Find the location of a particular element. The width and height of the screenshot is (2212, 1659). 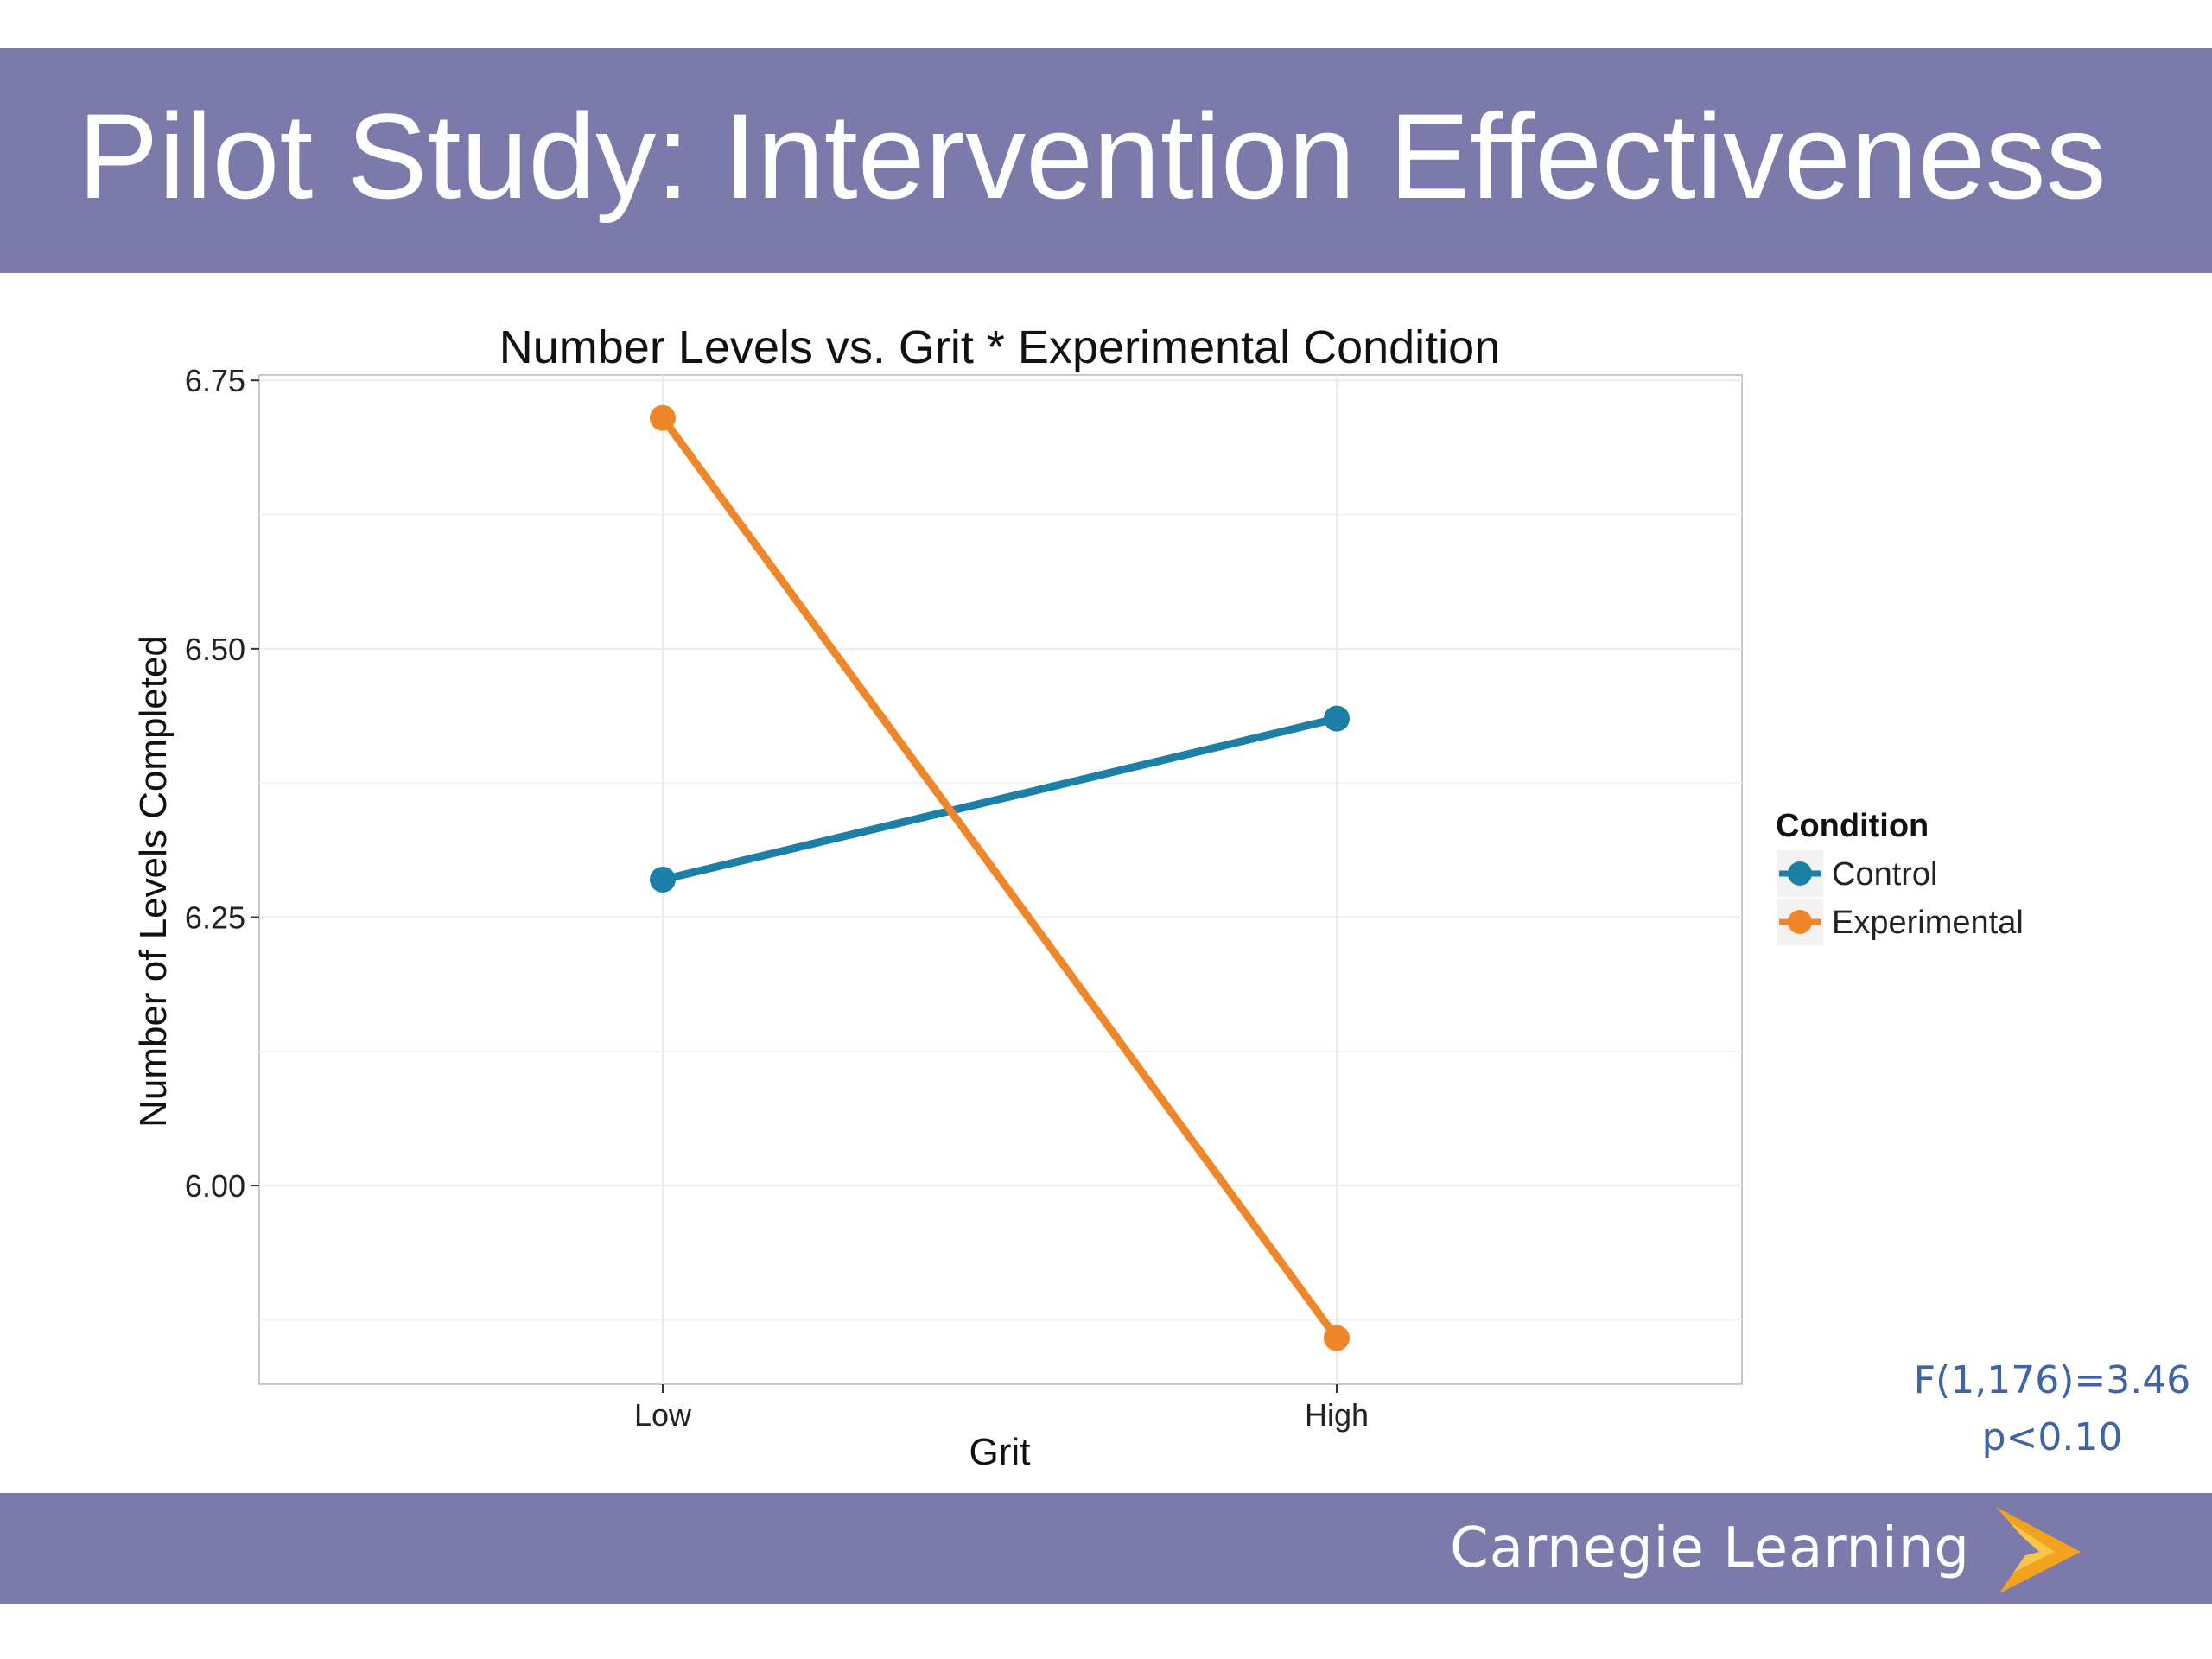

header-band is located at coordinates (1106, 160).